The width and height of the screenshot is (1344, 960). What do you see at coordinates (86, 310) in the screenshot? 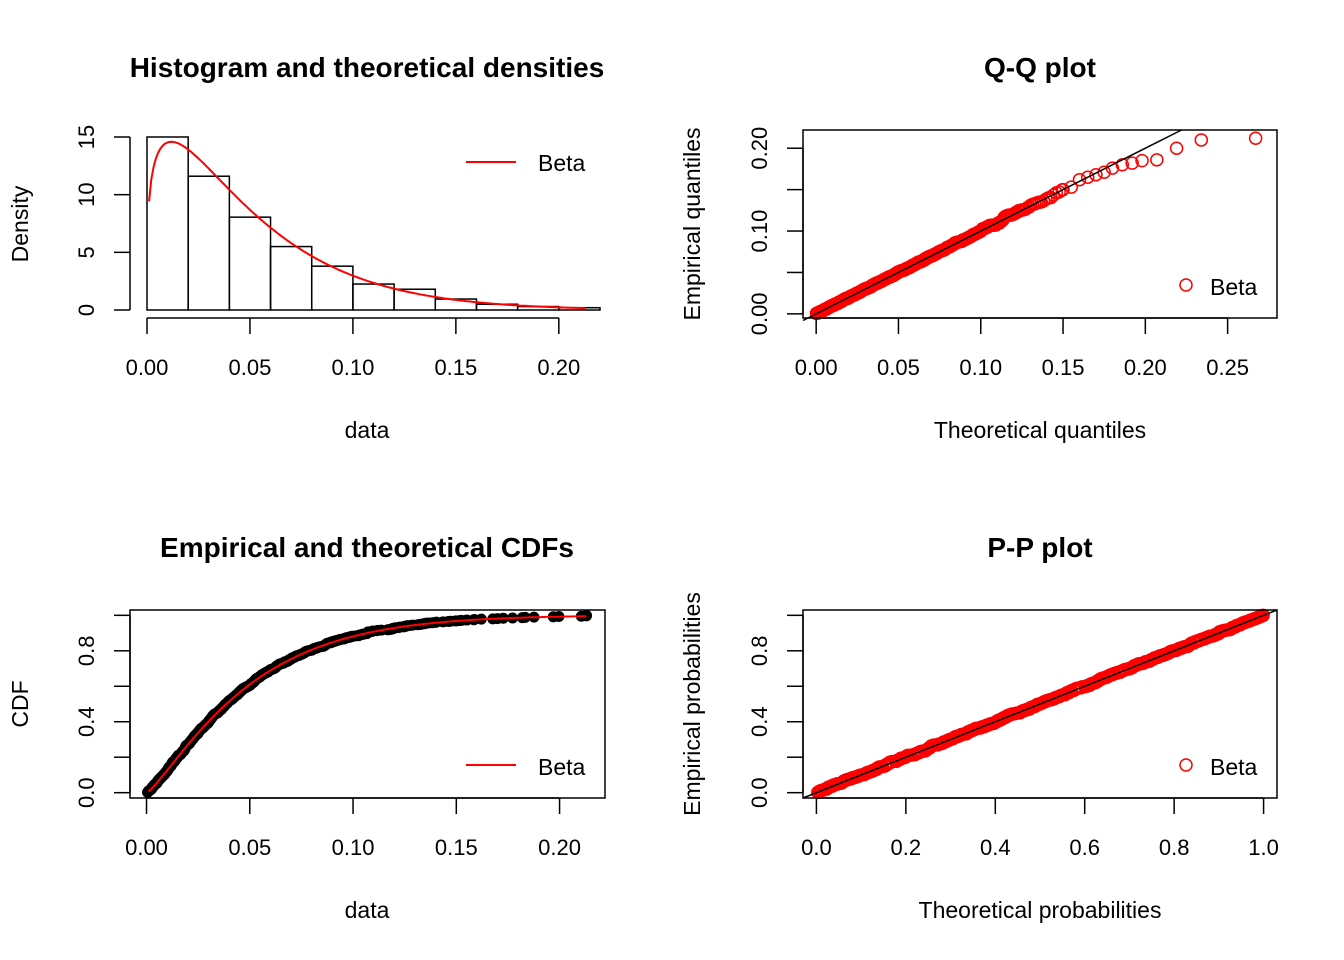
I see `y-tick-label: 0` at bounding box center [86, 310].